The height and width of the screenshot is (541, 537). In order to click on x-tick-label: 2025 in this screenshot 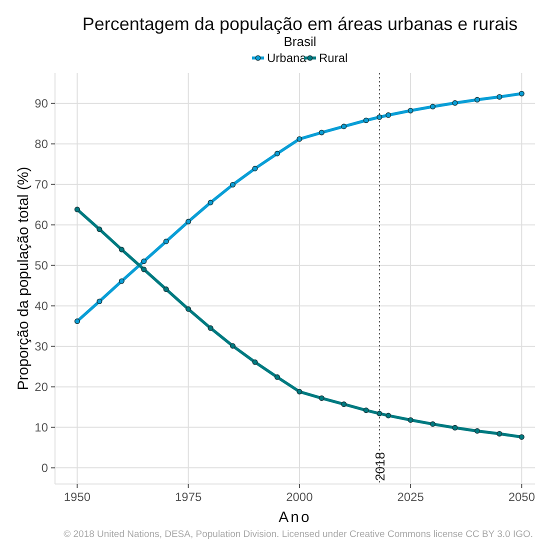, I will do `click(410, 497)`.